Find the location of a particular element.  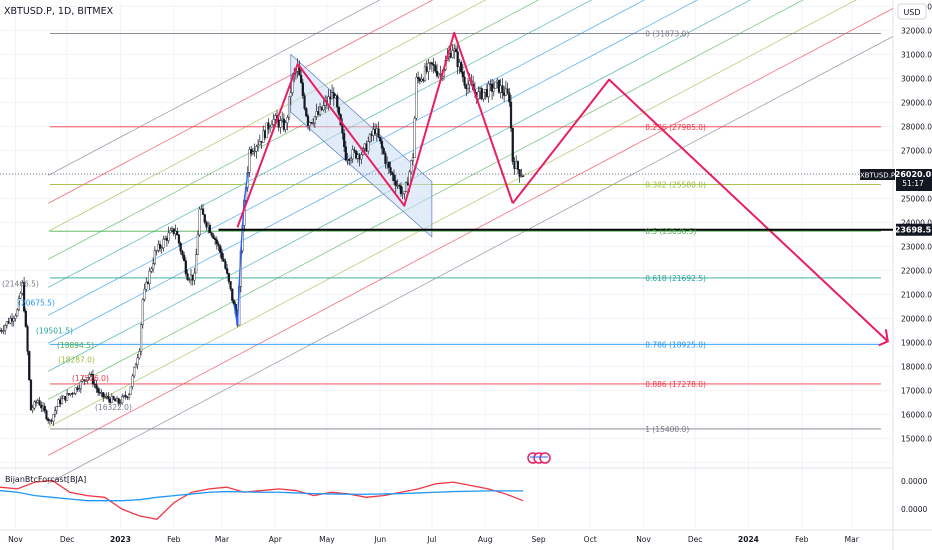

price-tick-label: 25000.0 is located at coordinates (916, 198).